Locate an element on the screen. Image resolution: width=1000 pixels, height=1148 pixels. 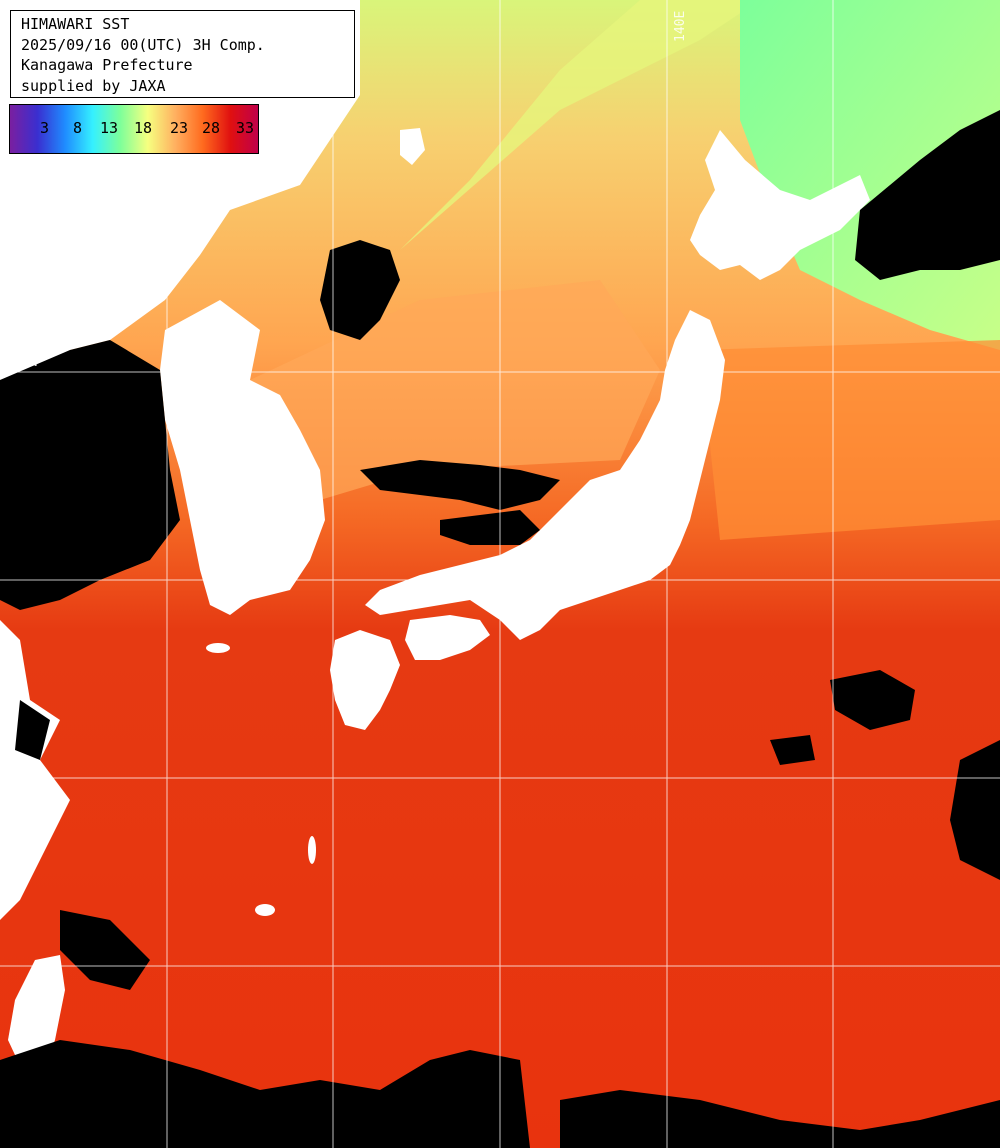
lat-label-30n: 30N is located at coordinates (29, 768).